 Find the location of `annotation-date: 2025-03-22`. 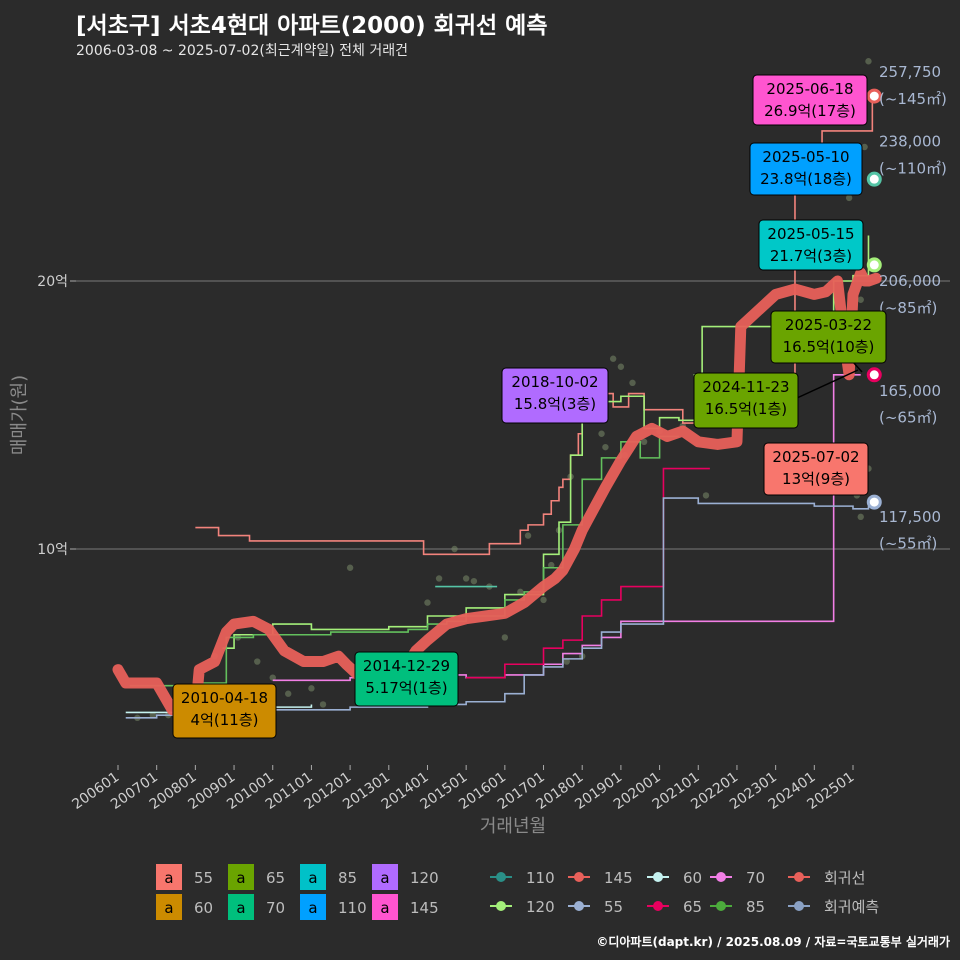

annotation-date: 2025-03-22 is located at coordinates (828, 325).